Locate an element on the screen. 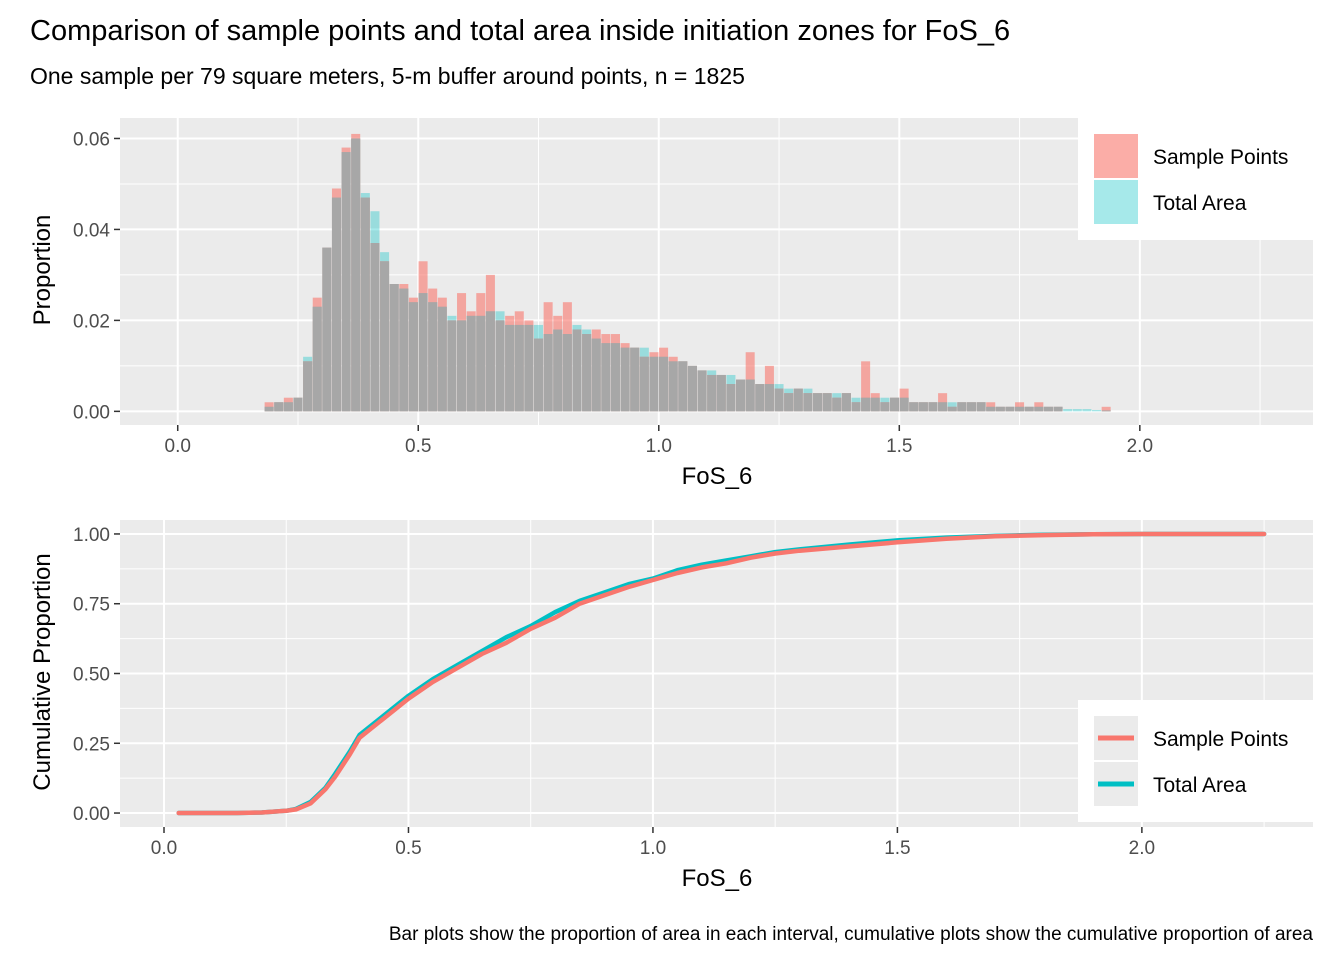 The image size is (1344, 960). cumulative-x-tick-label: 2.0 is located at coordinates (1142, 848).